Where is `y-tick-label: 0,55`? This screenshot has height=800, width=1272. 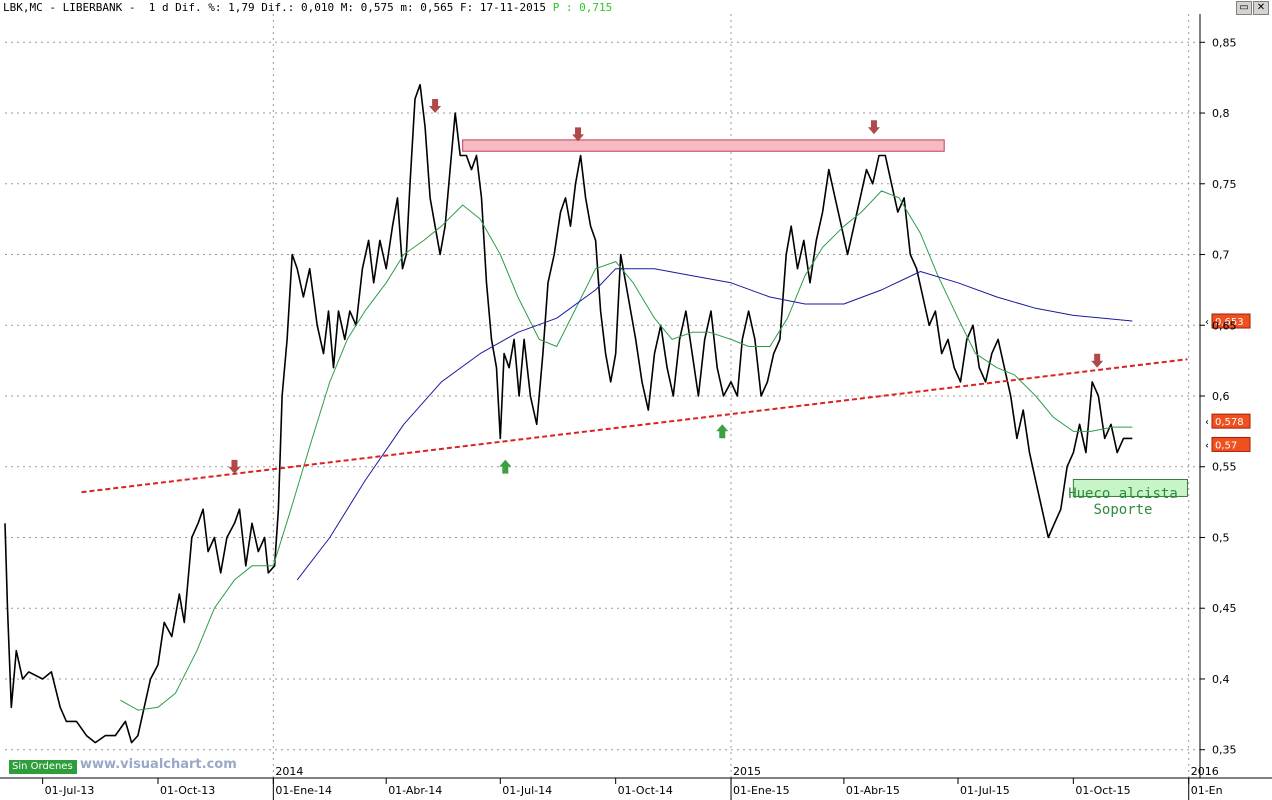
y-tick-label: 0,55 is located at coordinates (1224, 467).